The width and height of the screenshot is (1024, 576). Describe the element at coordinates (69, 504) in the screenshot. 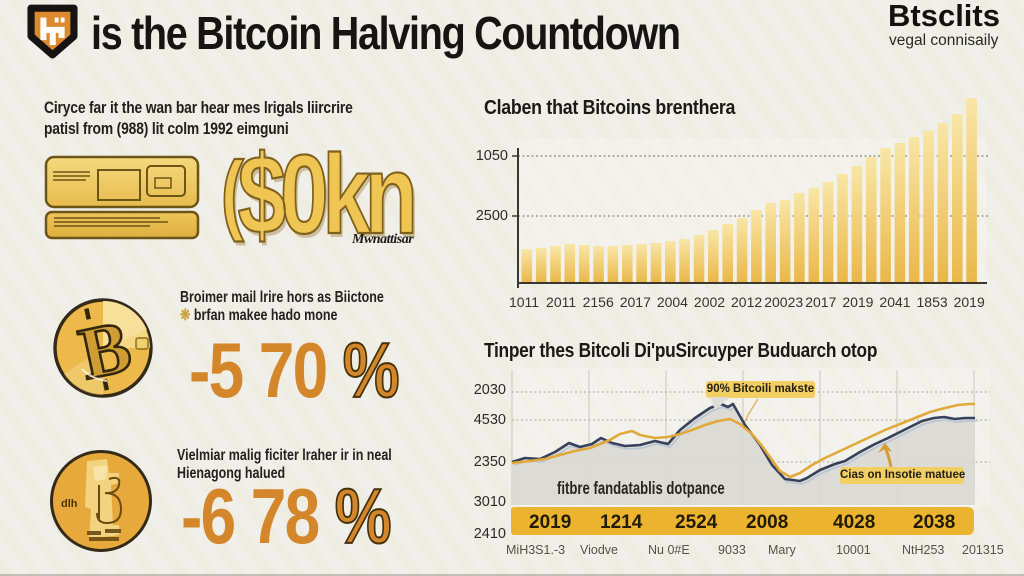

I see `svg-text: dlh` at that location.